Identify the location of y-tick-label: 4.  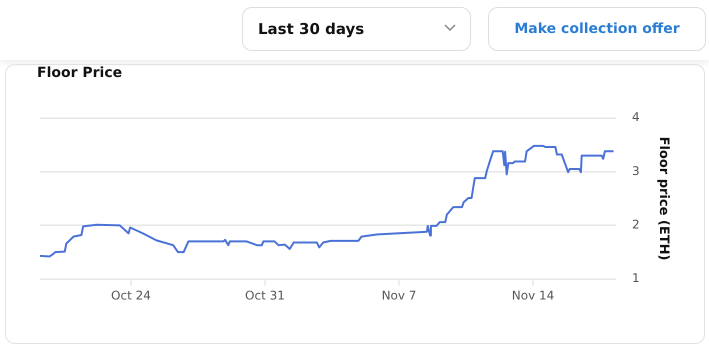
(636, 117).